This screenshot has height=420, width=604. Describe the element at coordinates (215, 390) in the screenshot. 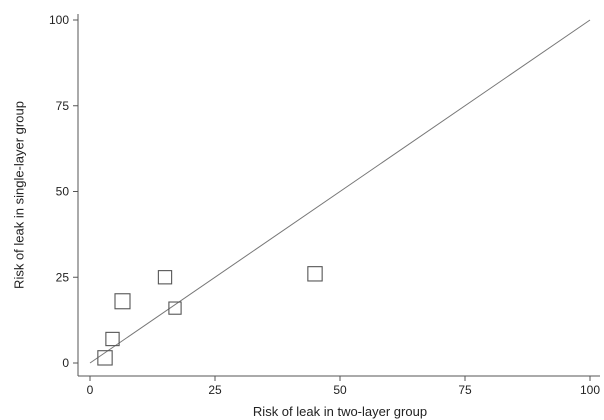

I see `x-tick-label: 25` at that location.